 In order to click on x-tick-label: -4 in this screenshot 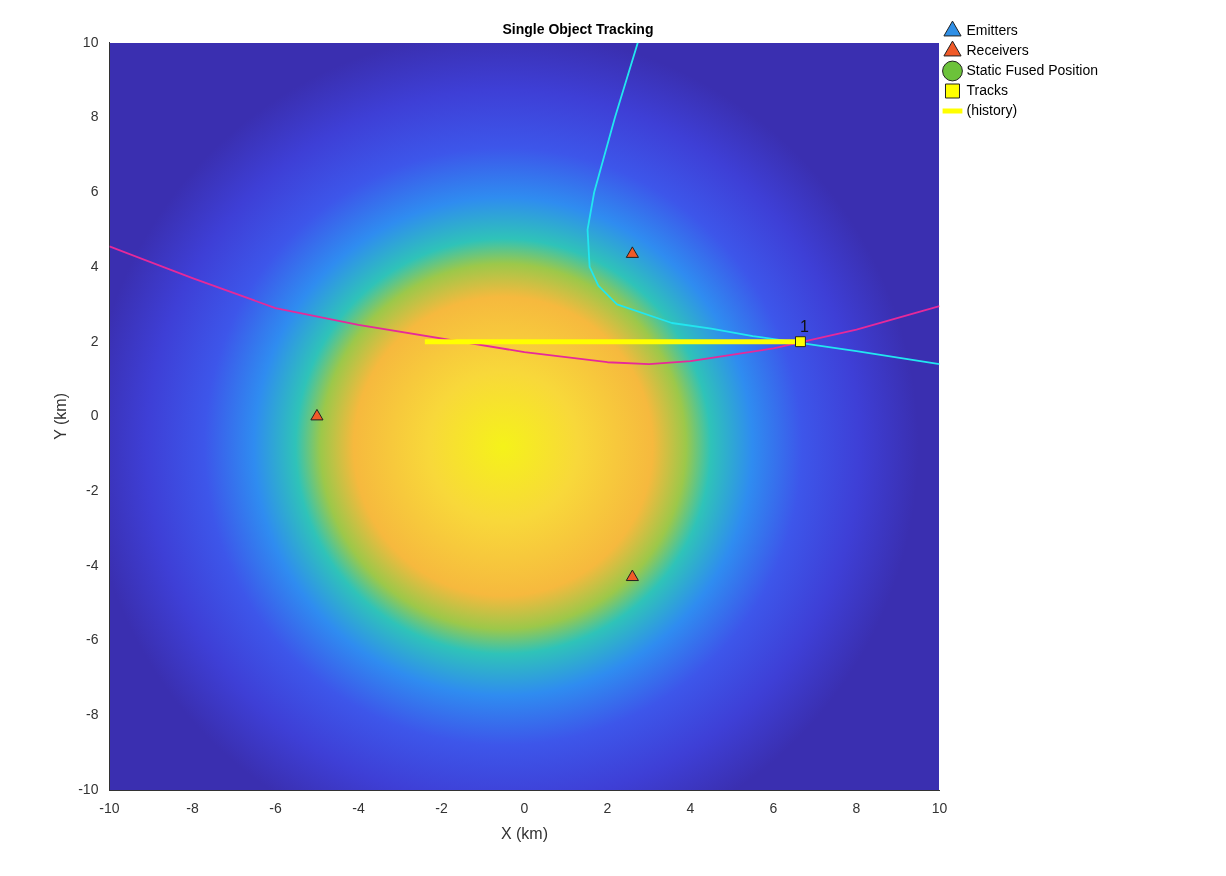, I will do `click(358, 808)`.